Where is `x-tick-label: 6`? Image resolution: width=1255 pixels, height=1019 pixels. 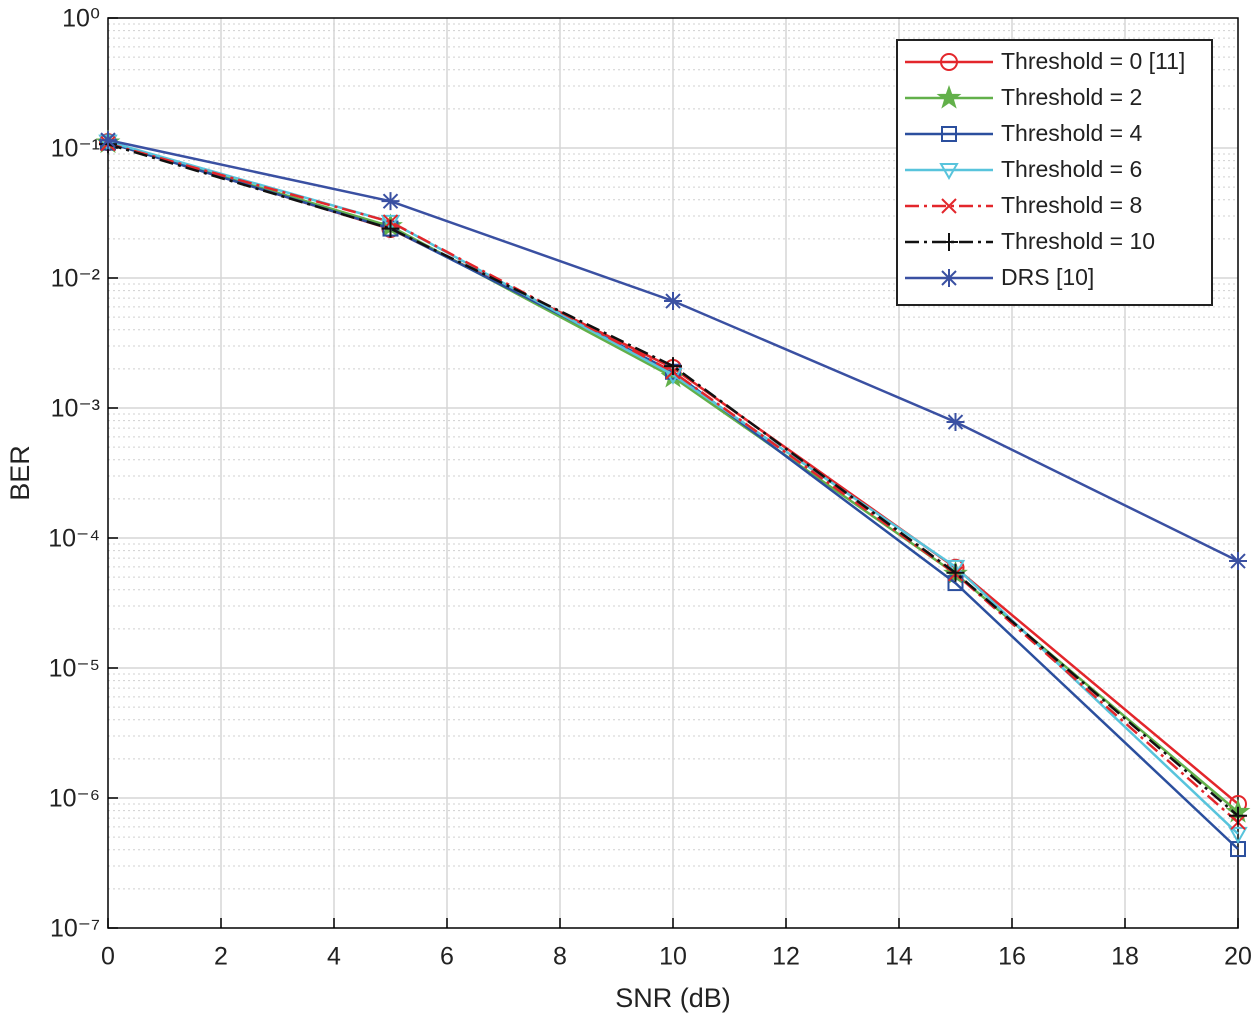
x-tick-label: 6 is located at coordinates (447, 957).